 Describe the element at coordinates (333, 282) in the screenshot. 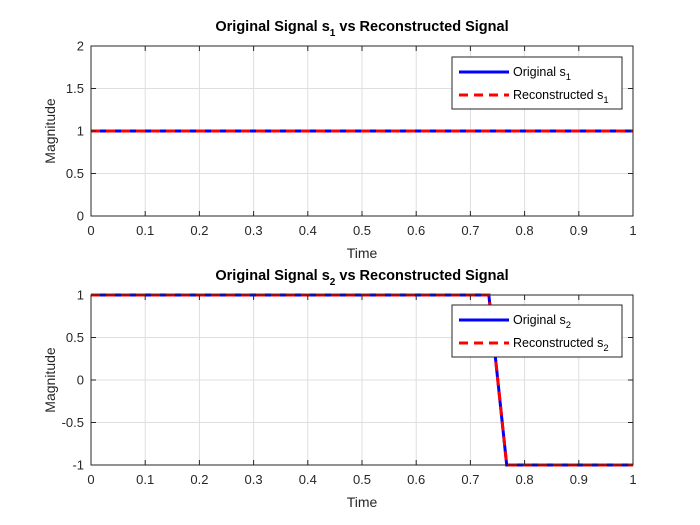

I see `chart-title-subscript: 2` at that location.